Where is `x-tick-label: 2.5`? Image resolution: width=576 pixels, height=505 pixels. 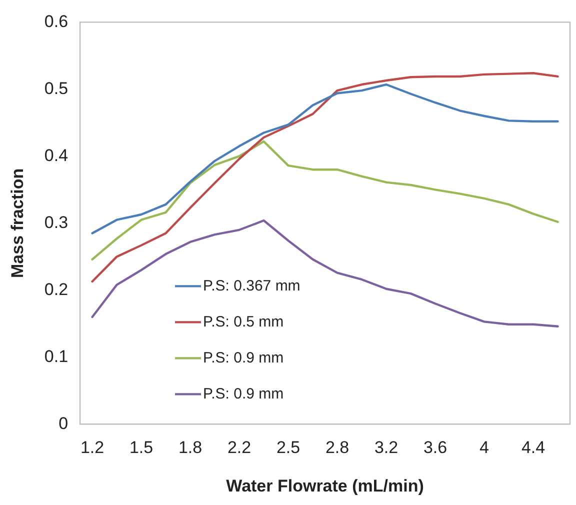 x-tick-label: 2.5 is located at coordinates (288, 448).